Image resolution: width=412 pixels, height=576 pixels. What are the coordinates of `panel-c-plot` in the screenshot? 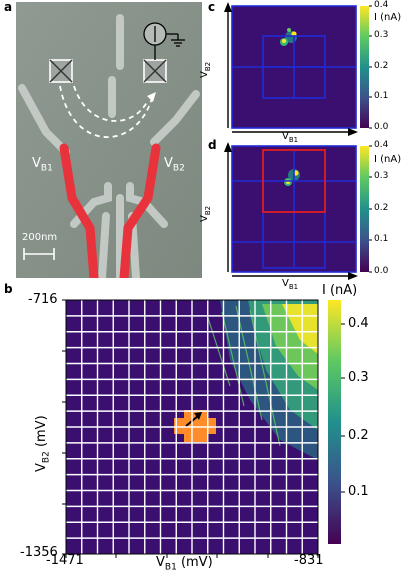 It's located at (298, 69).